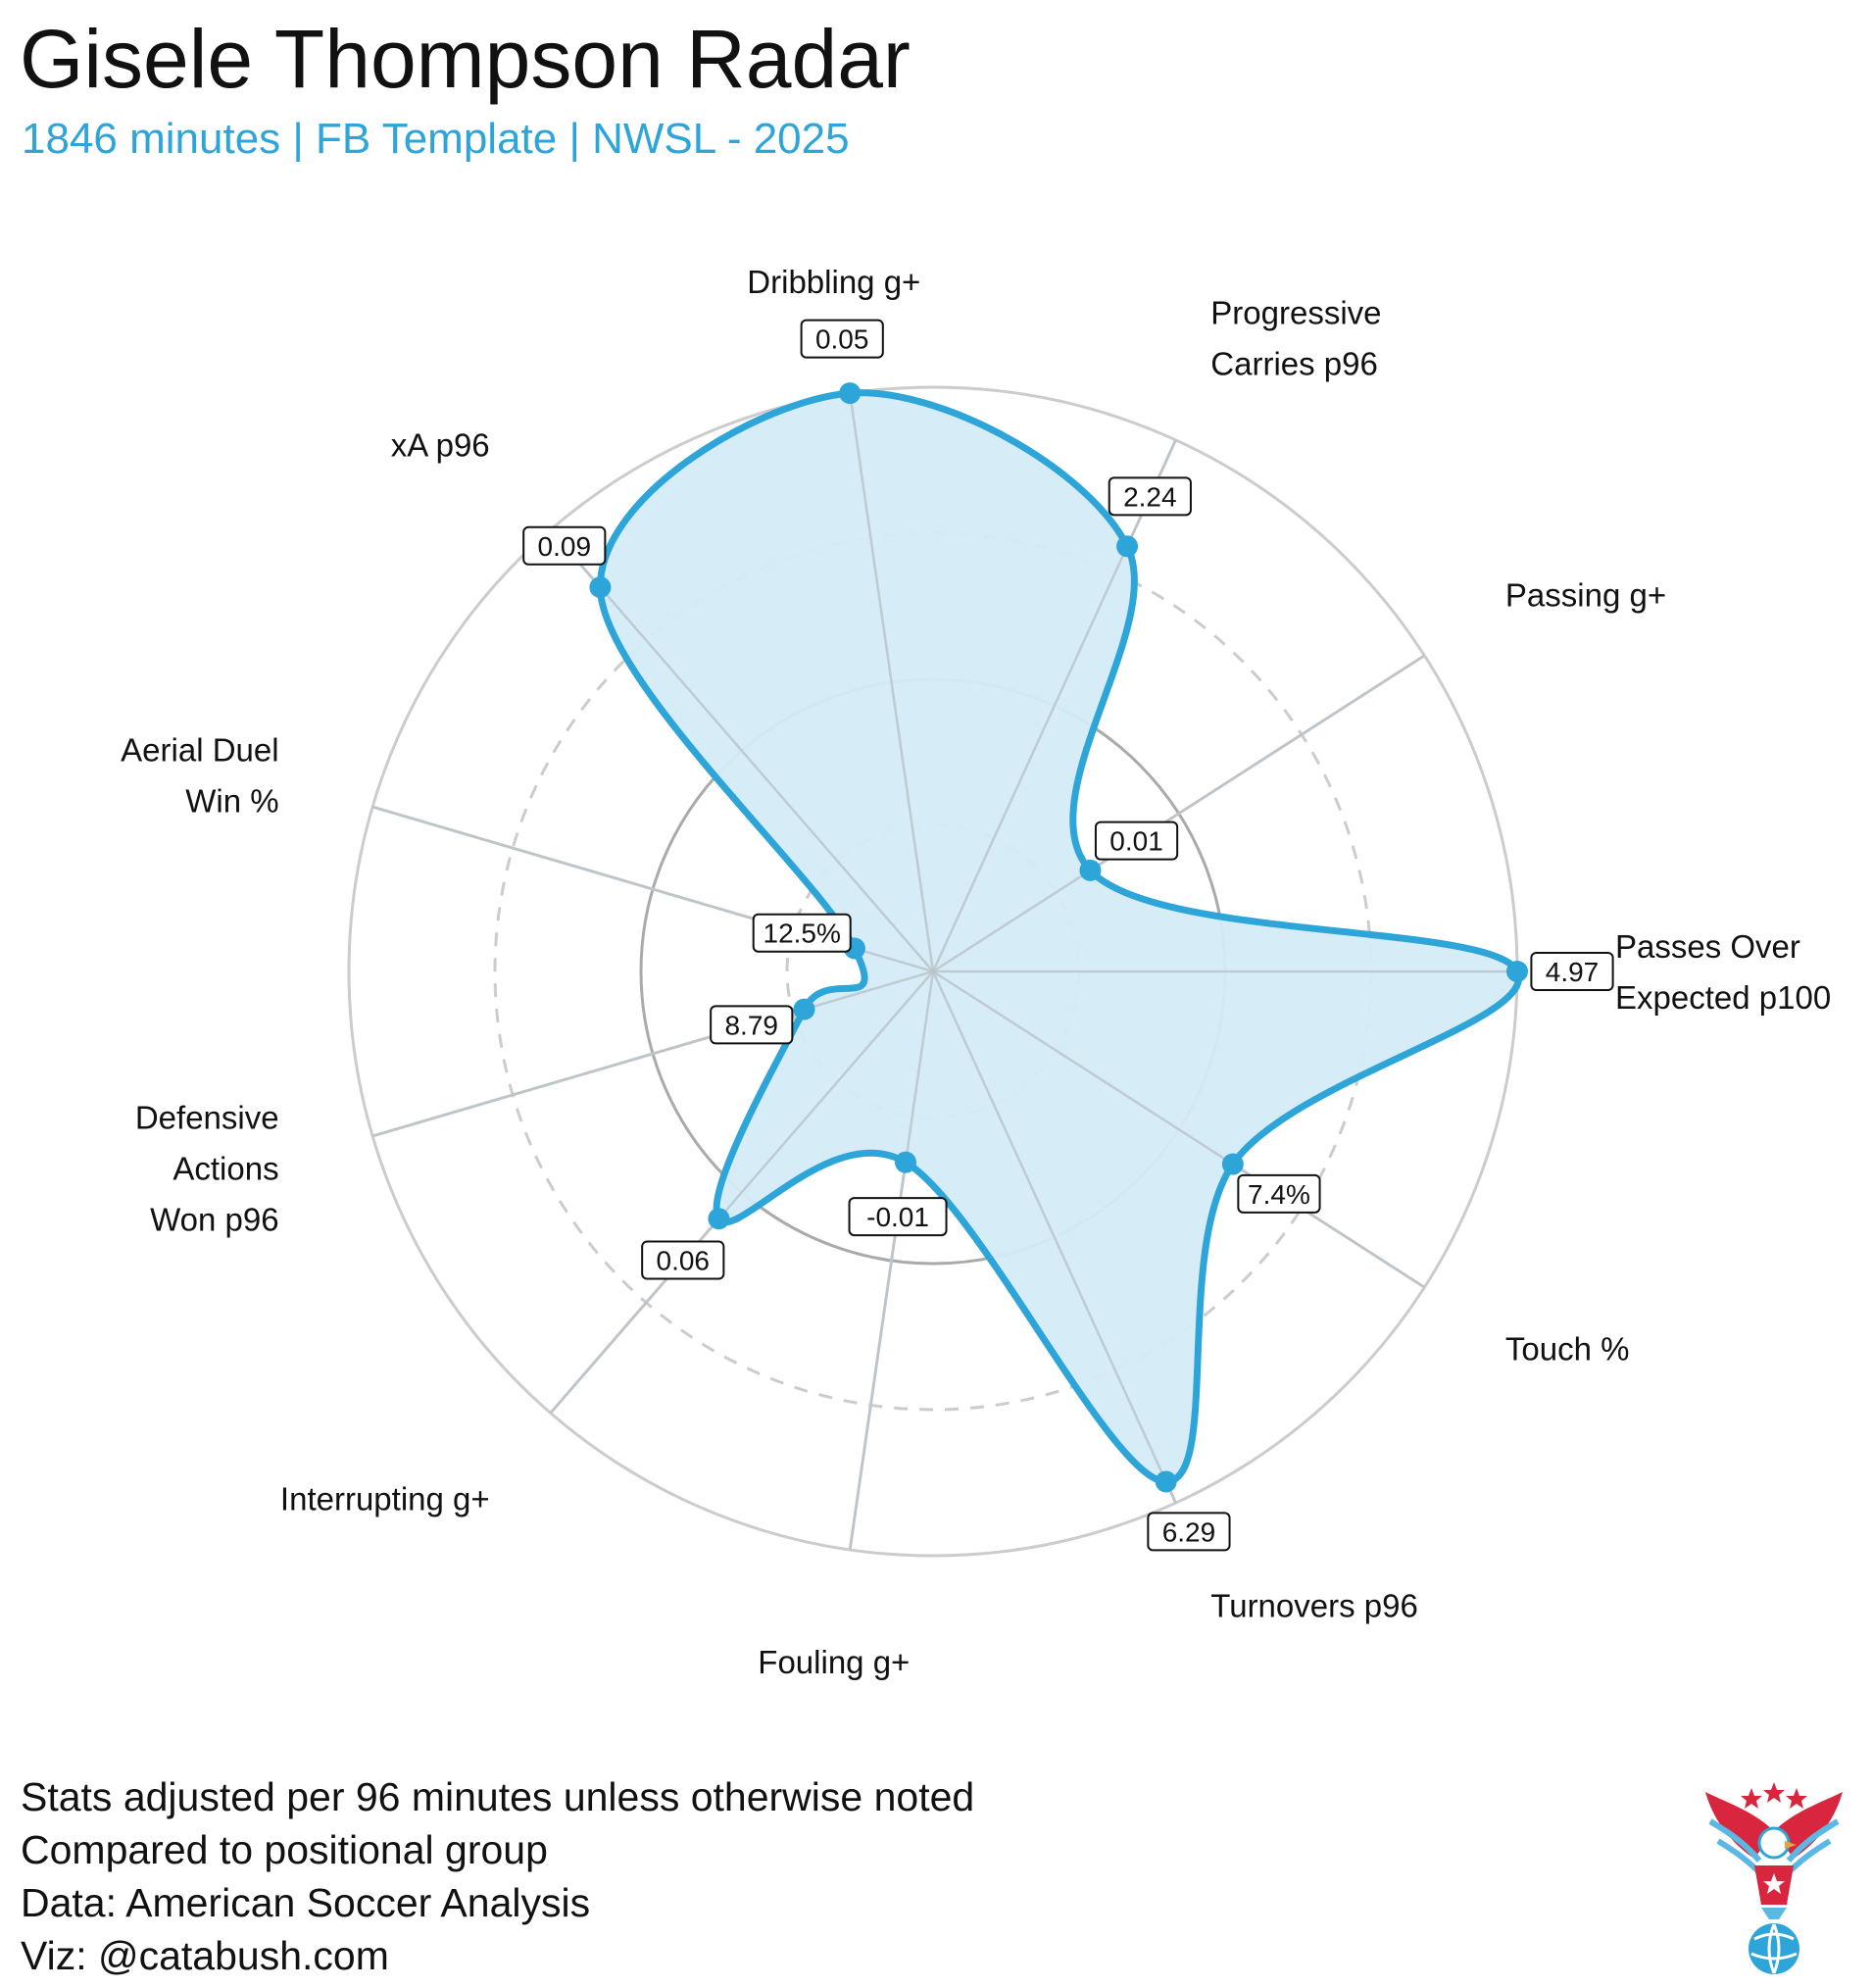  I want to click on value-label-3: 2.24, so click(1150, 496).